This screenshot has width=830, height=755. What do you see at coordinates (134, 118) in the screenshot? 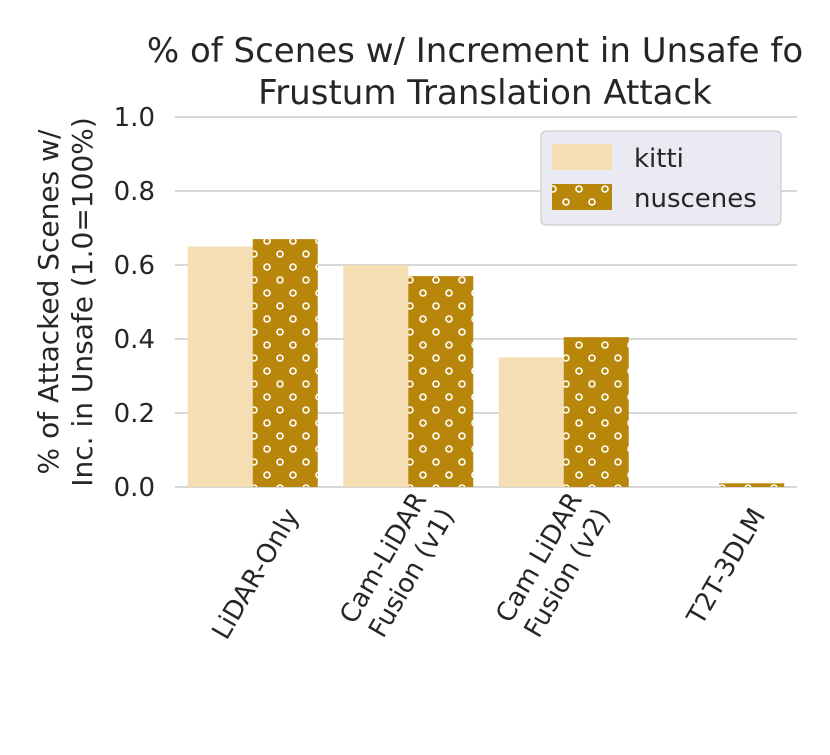
I see `y-tick-label: 1.0` at bounding box center [134, 118].